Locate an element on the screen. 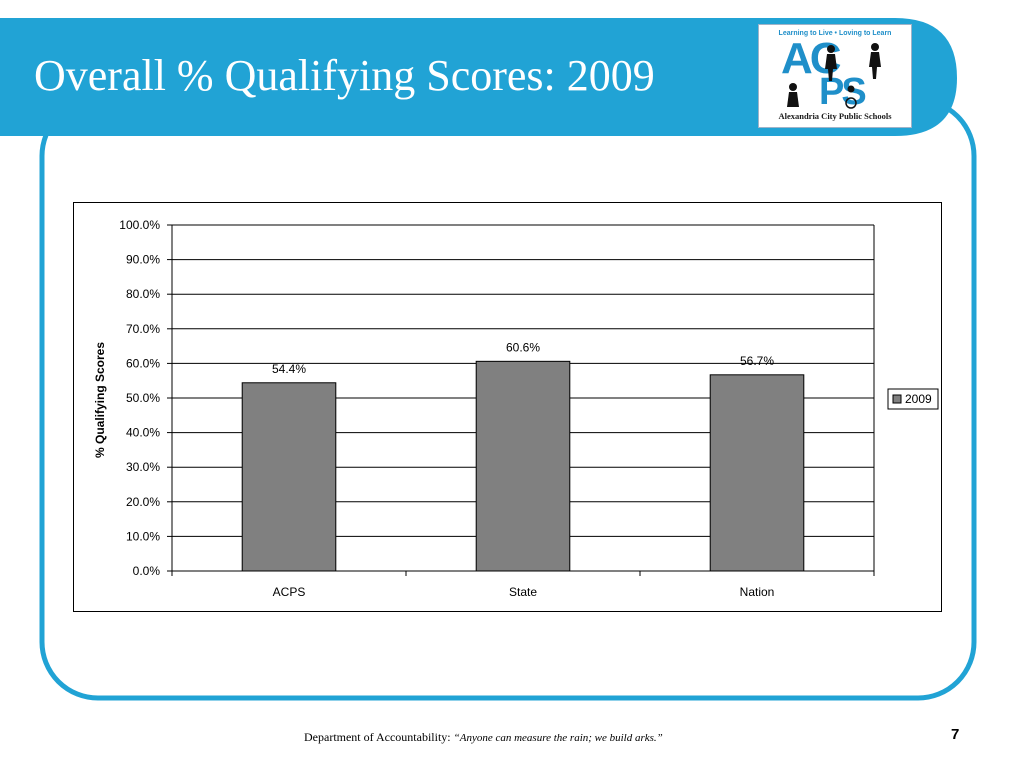  y-tick-label: 0.0% is located at coordinates (147, 571).